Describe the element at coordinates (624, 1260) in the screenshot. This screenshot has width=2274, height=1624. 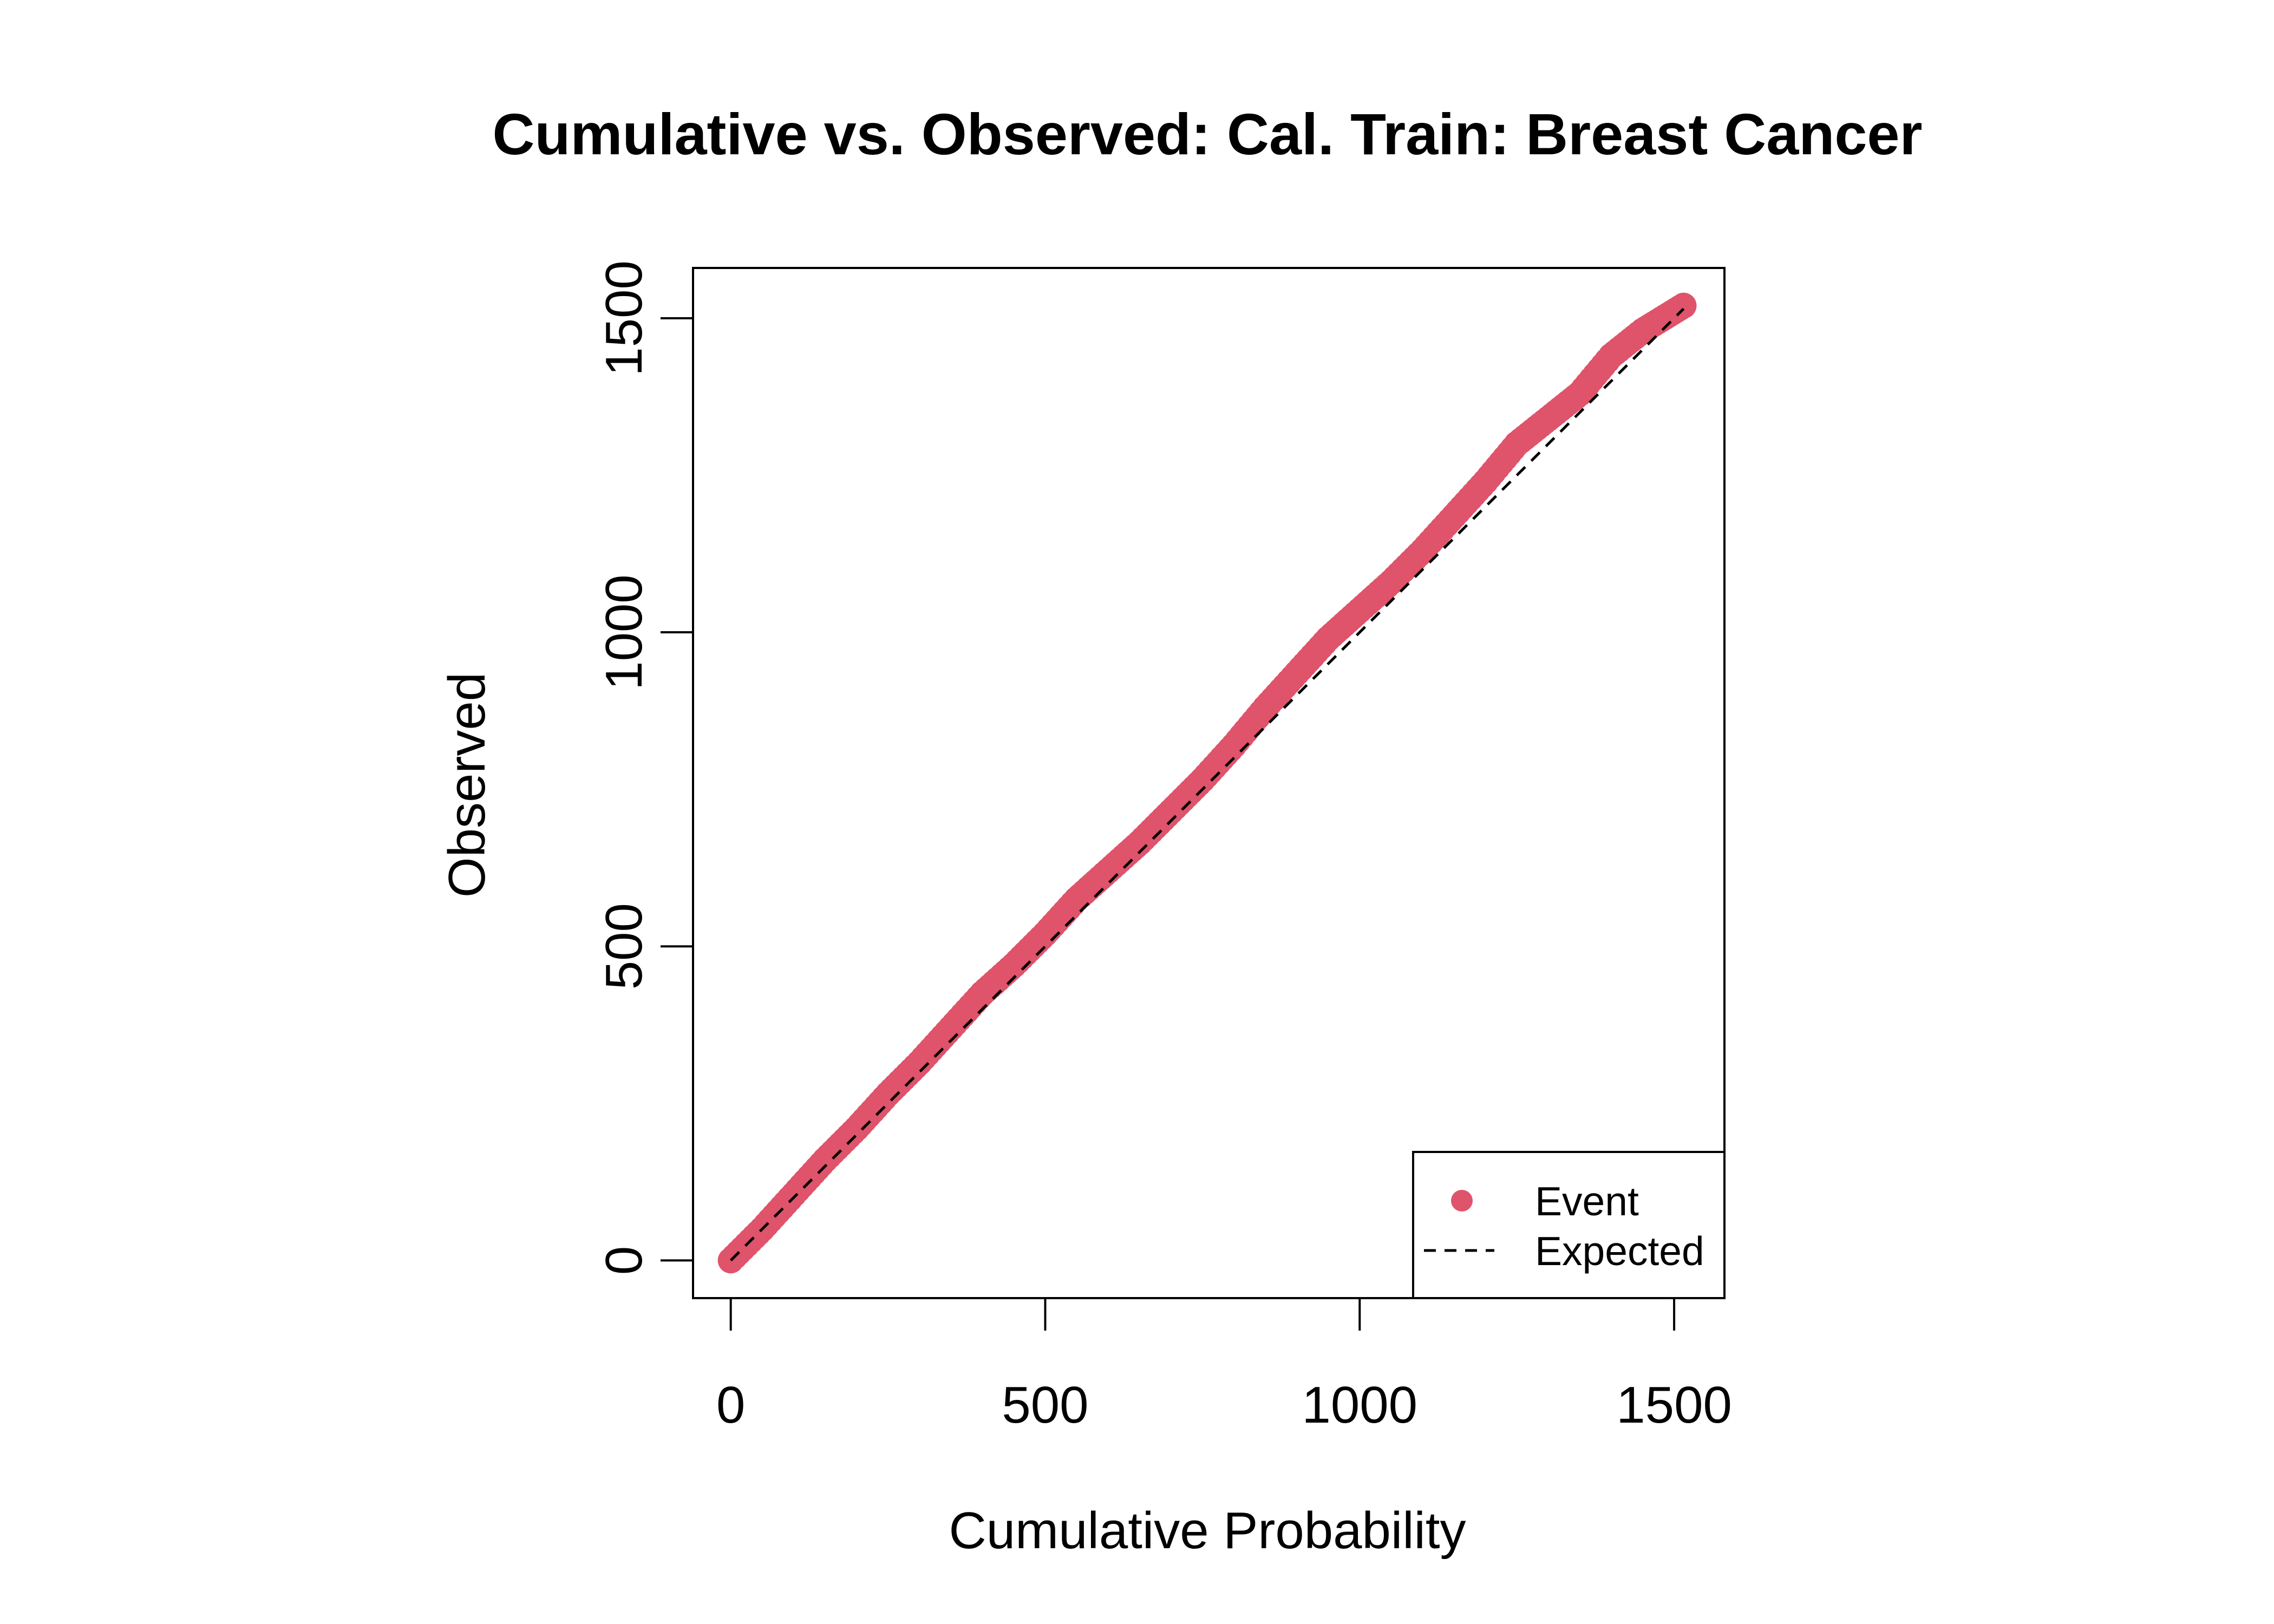
I see `y-tick-label: 0` at that location.